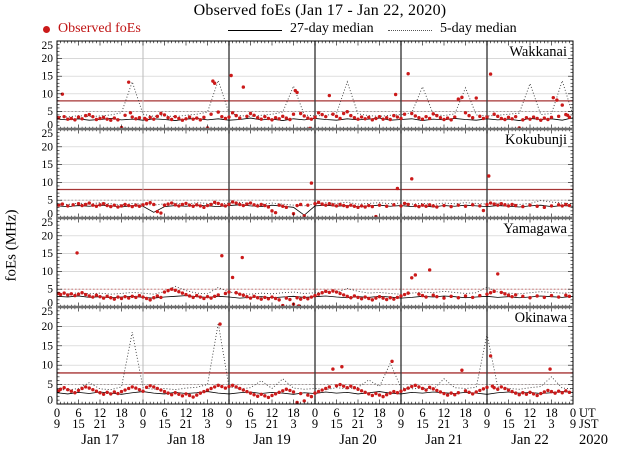 The width and height of the screenshot is (640, 457). I want to click on svg-text: JST, so click(589, 424).